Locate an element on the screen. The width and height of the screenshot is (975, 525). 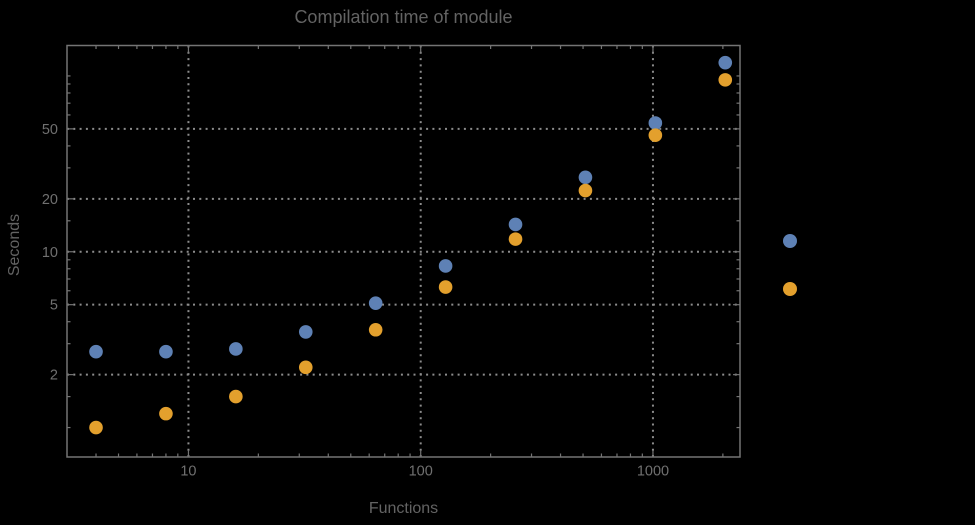
y-tick-label: 10 is located at coordinates (50, 253).